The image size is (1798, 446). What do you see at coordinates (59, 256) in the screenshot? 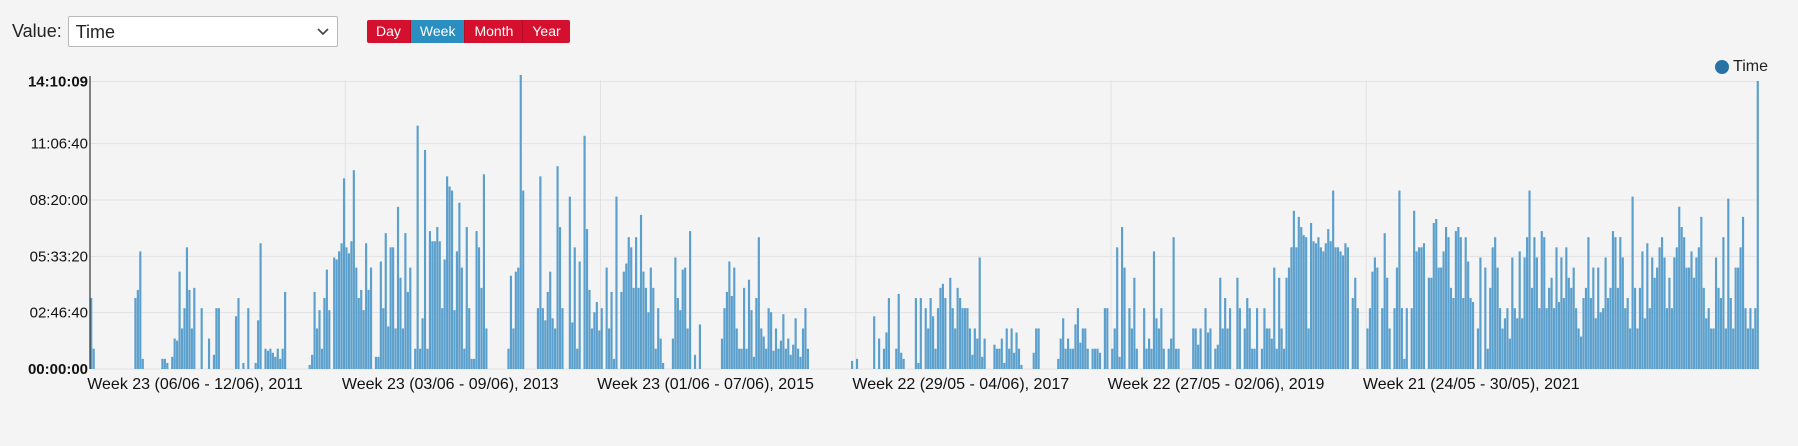
I see `y-tick-label: 05:33:20` at bounding box center [59, 256].